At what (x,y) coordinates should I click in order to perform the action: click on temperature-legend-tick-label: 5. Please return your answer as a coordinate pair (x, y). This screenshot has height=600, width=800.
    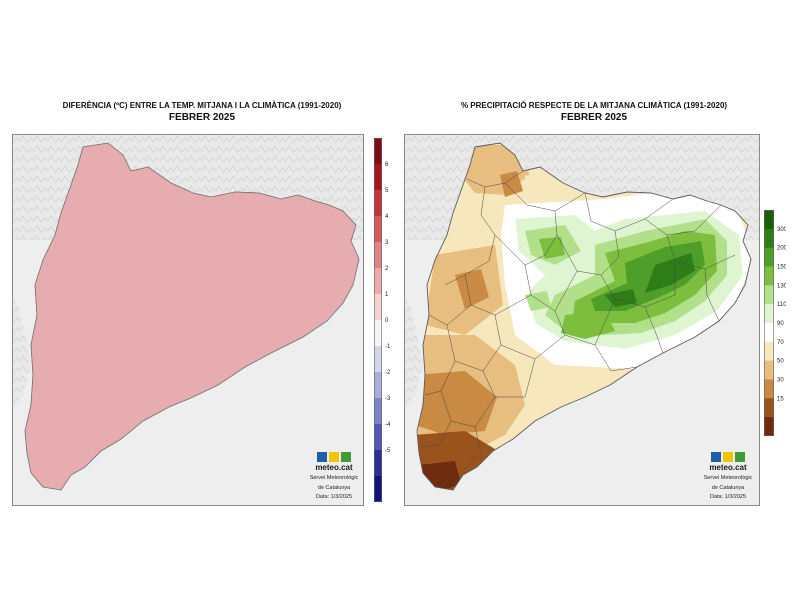
    Looking at the image, I should click on (387, 191).